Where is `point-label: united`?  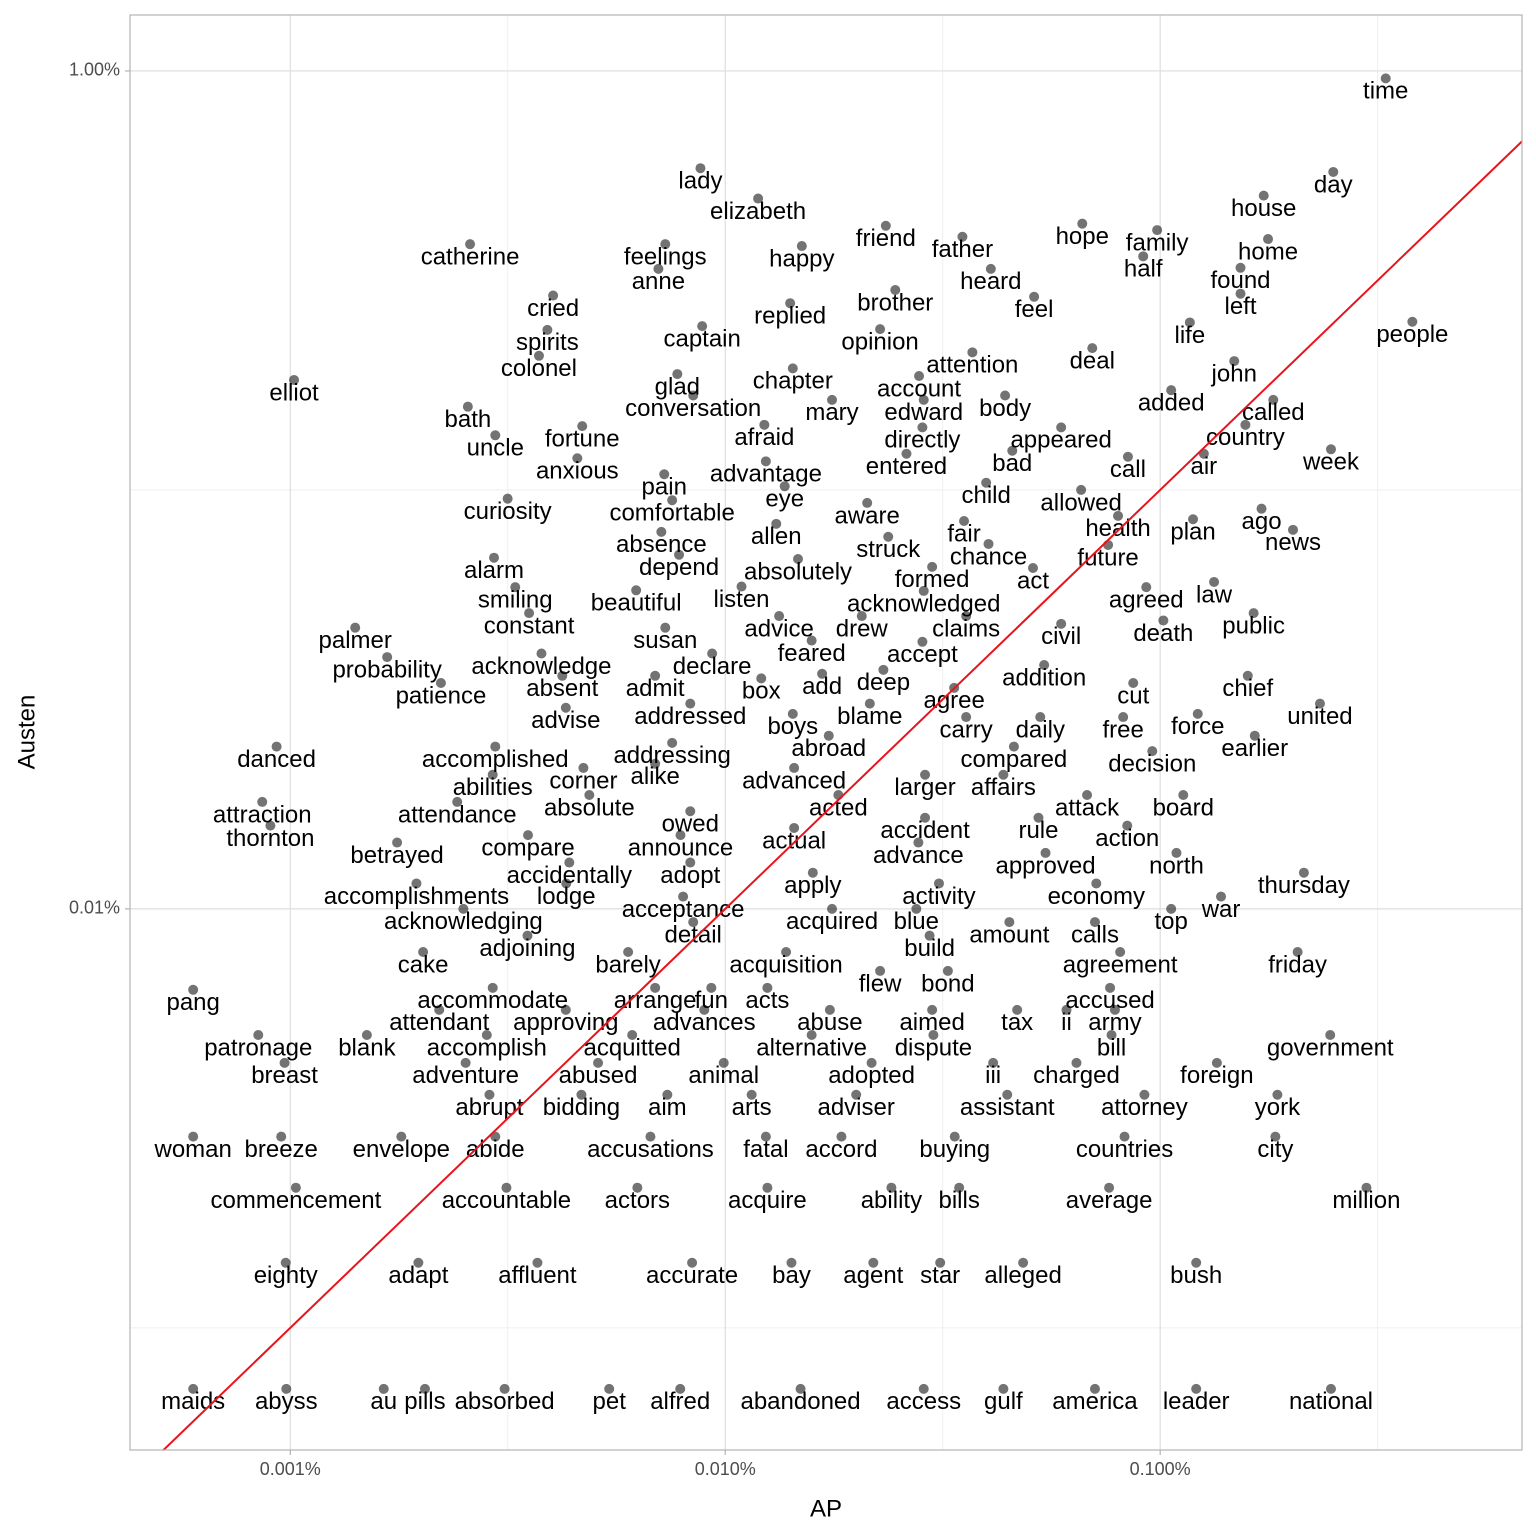
point-label: united is located at coordinates (1319, 716).